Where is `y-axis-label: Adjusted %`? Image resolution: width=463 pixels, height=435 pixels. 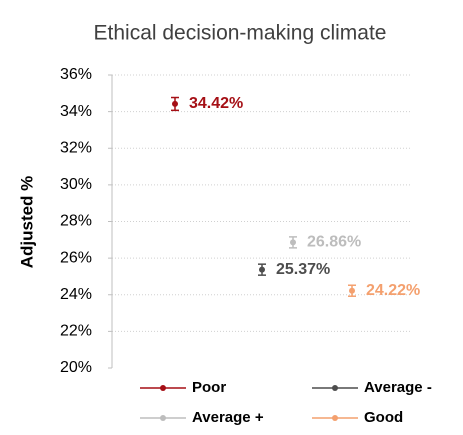
y-axis-label: Adjusted % is located at coordinates (26, 222).